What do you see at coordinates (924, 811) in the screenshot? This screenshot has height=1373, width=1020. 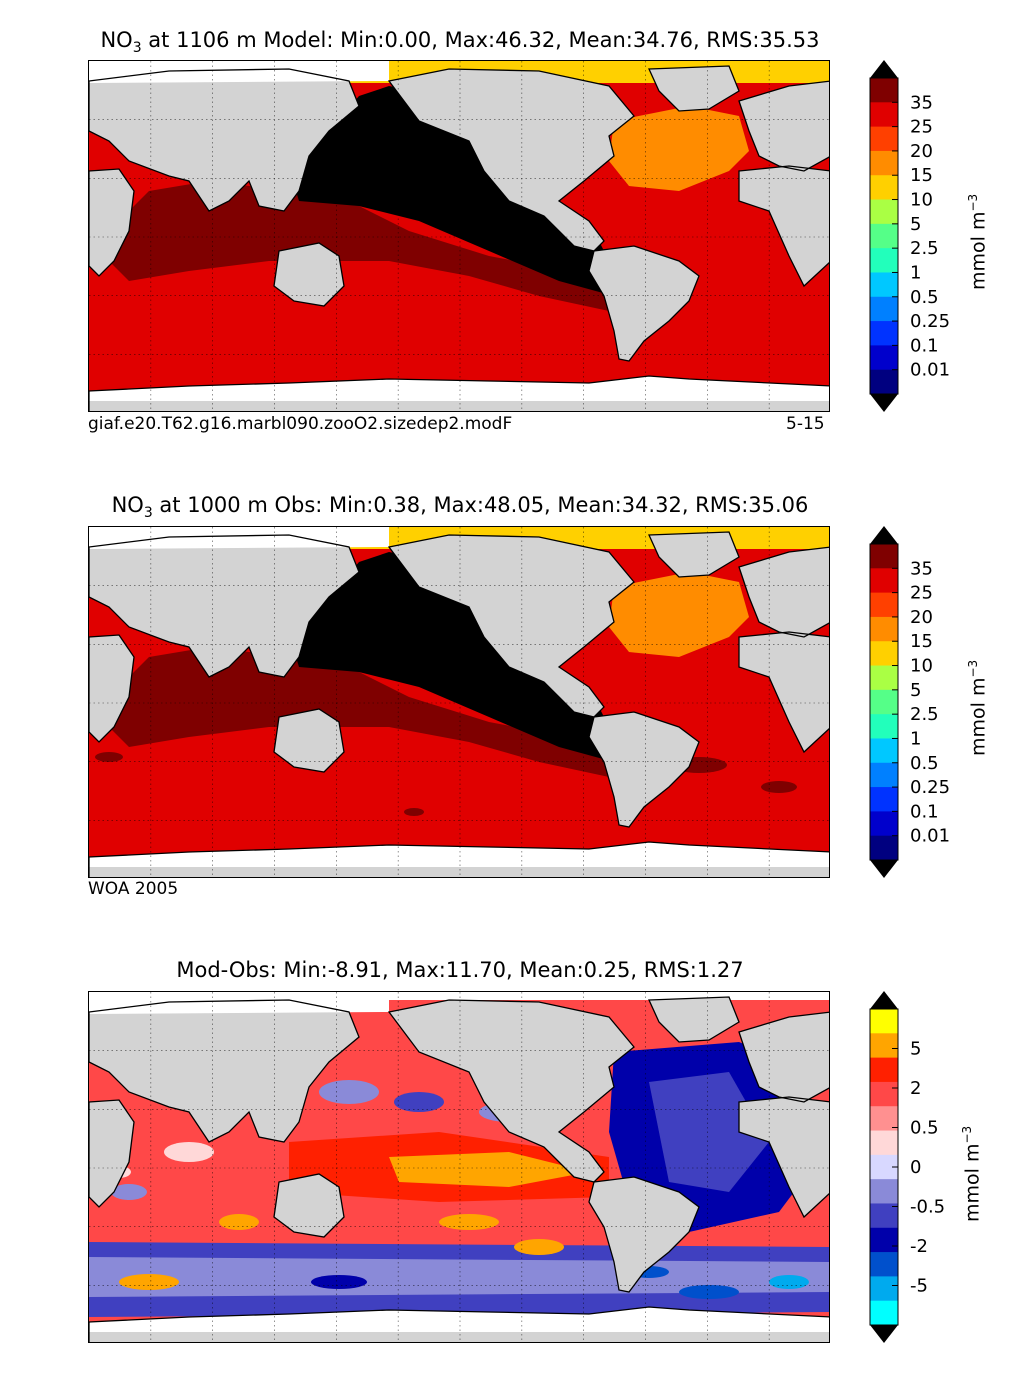 I see `colorbar-tick-label: 0.1` at bounding box center [924, 811].